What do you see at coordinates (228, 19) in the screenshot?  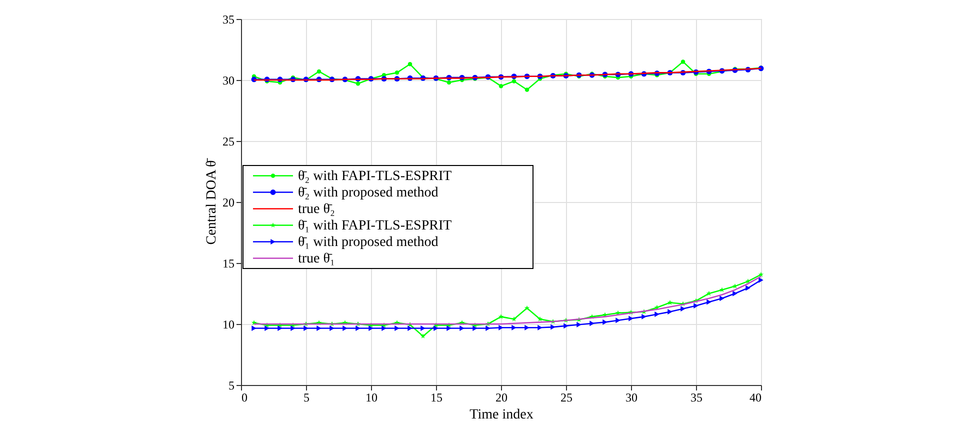 I see `y-tick-label: 35` at bounding box center [228, 19].